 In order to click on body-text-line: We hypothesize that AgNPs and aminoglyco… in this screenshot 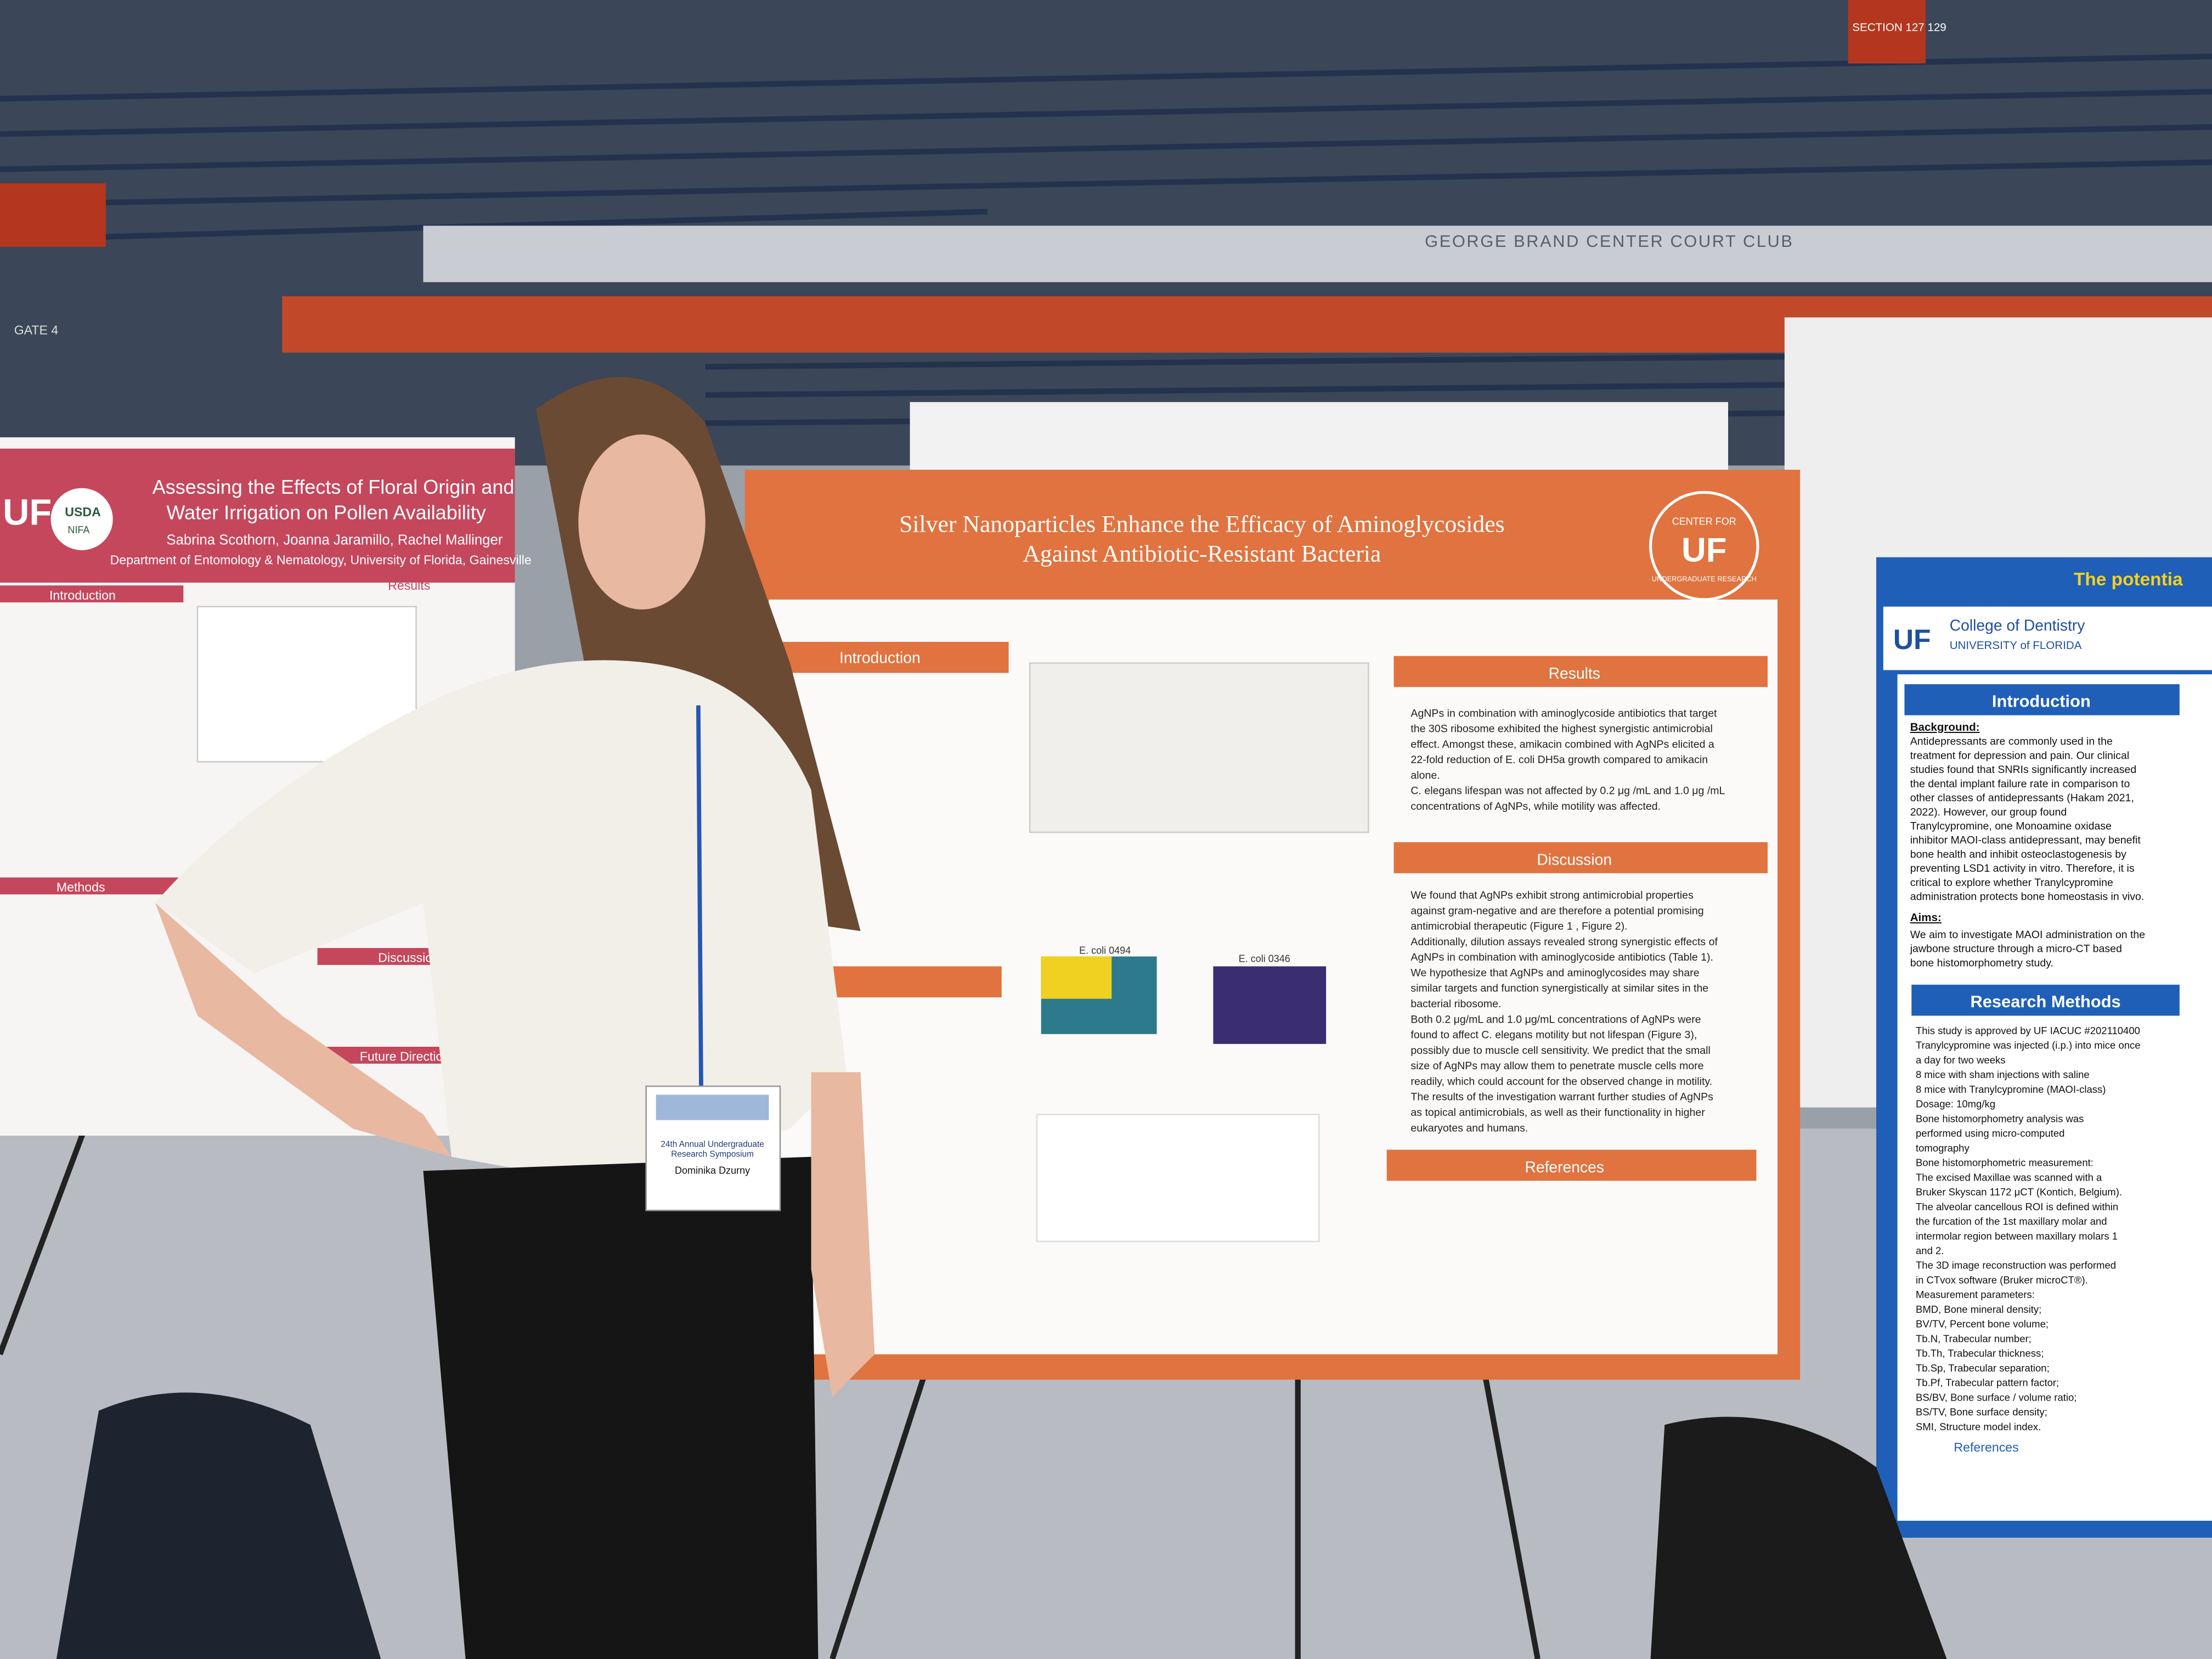, I will do `click(1555, 973)`.